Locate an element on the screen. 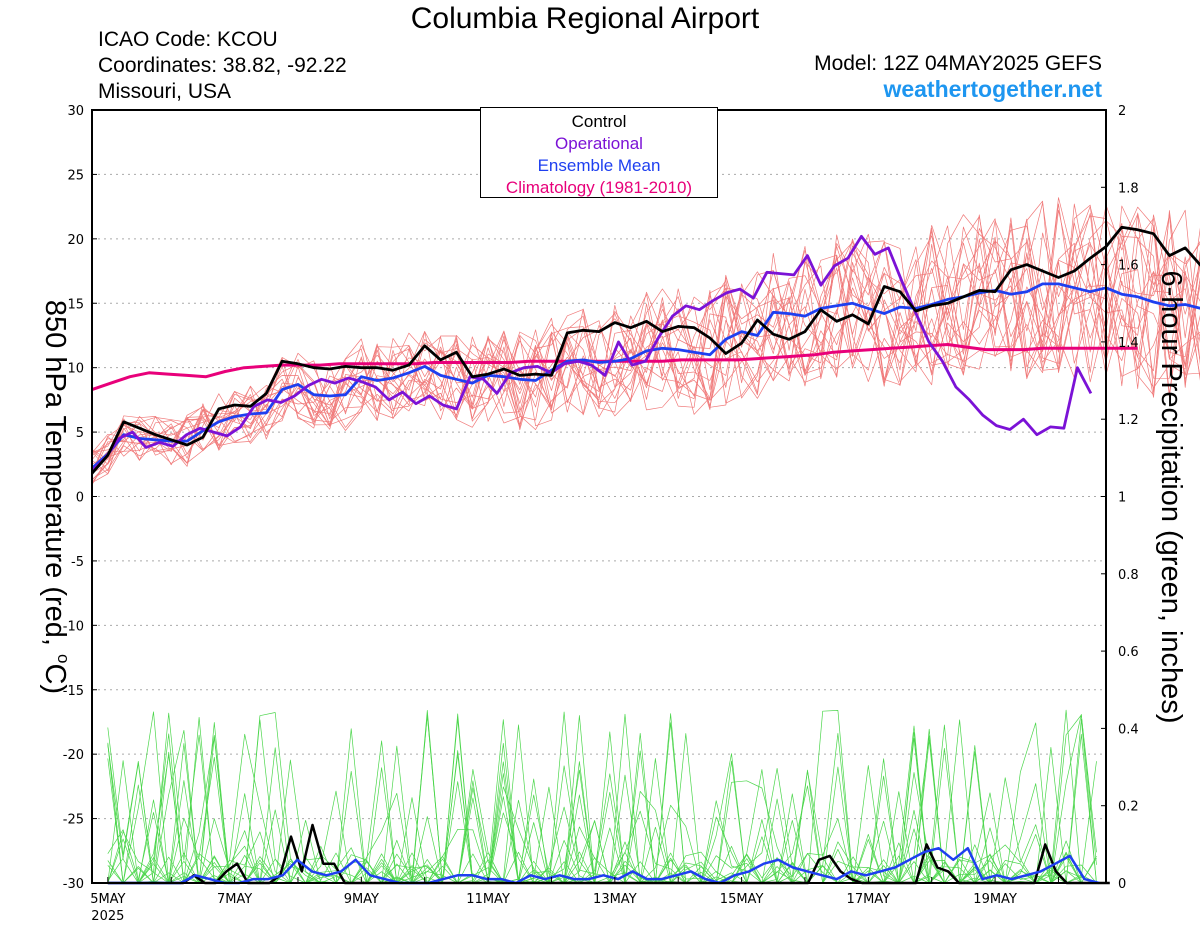 The width and height of the screenshot is (1200, 927). left-axis-label: 850 hPa Temperature (red, oC) is located at coordinates (56, 497).